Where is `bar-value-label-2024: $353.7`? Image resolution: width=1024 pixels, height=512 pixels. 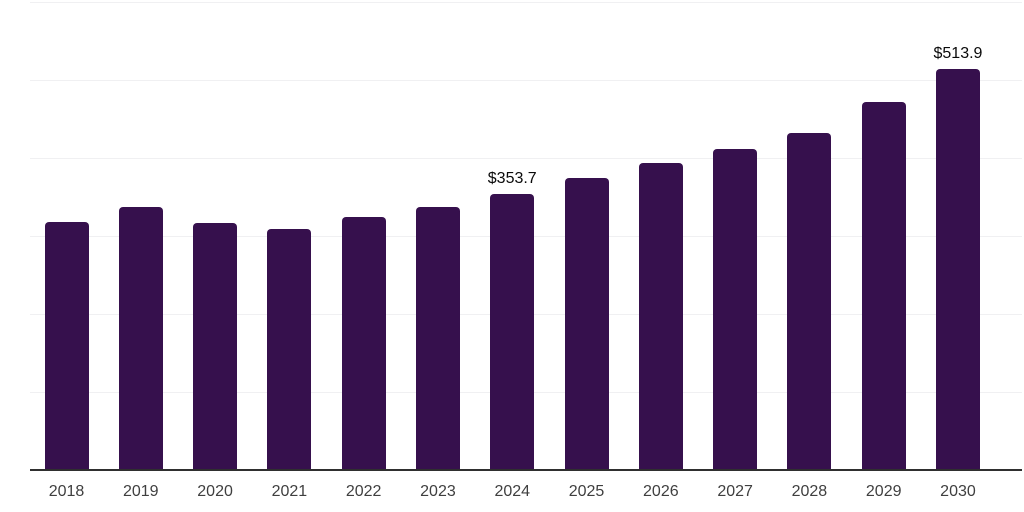
bar-value-label-2024: $353.7 is located at coordinates (512, 179).